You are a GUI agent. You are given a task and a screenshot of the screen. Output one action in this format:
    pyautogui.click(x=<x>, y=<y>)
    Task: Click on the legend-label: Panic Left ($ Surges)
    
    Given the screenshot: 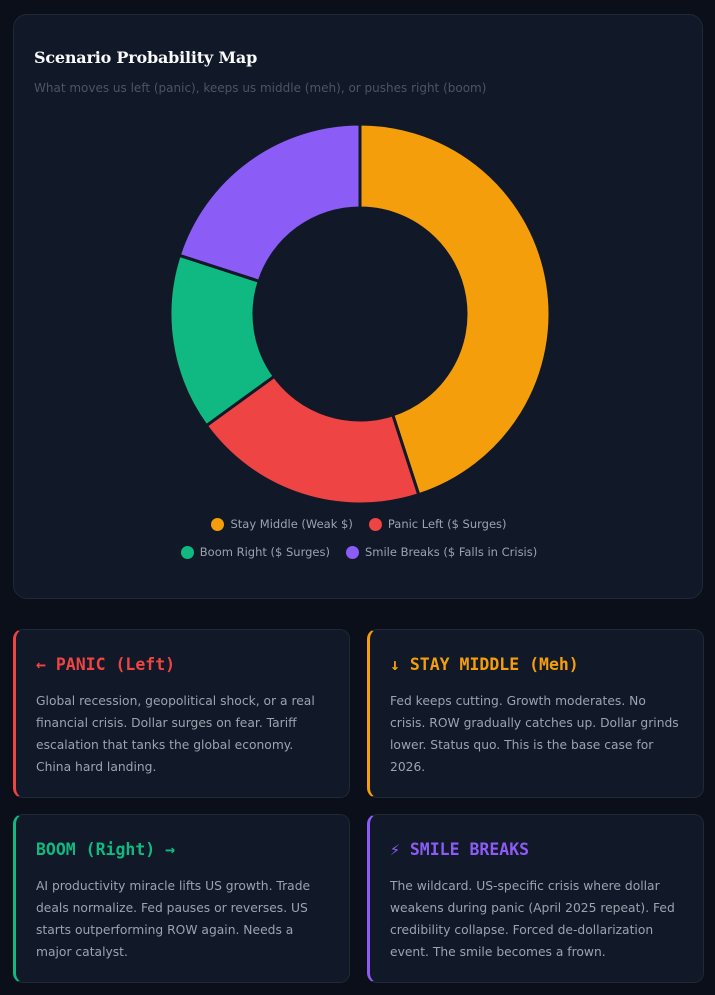 What is the action you would take?
    pyautogui.click(x=447, y=524)
    